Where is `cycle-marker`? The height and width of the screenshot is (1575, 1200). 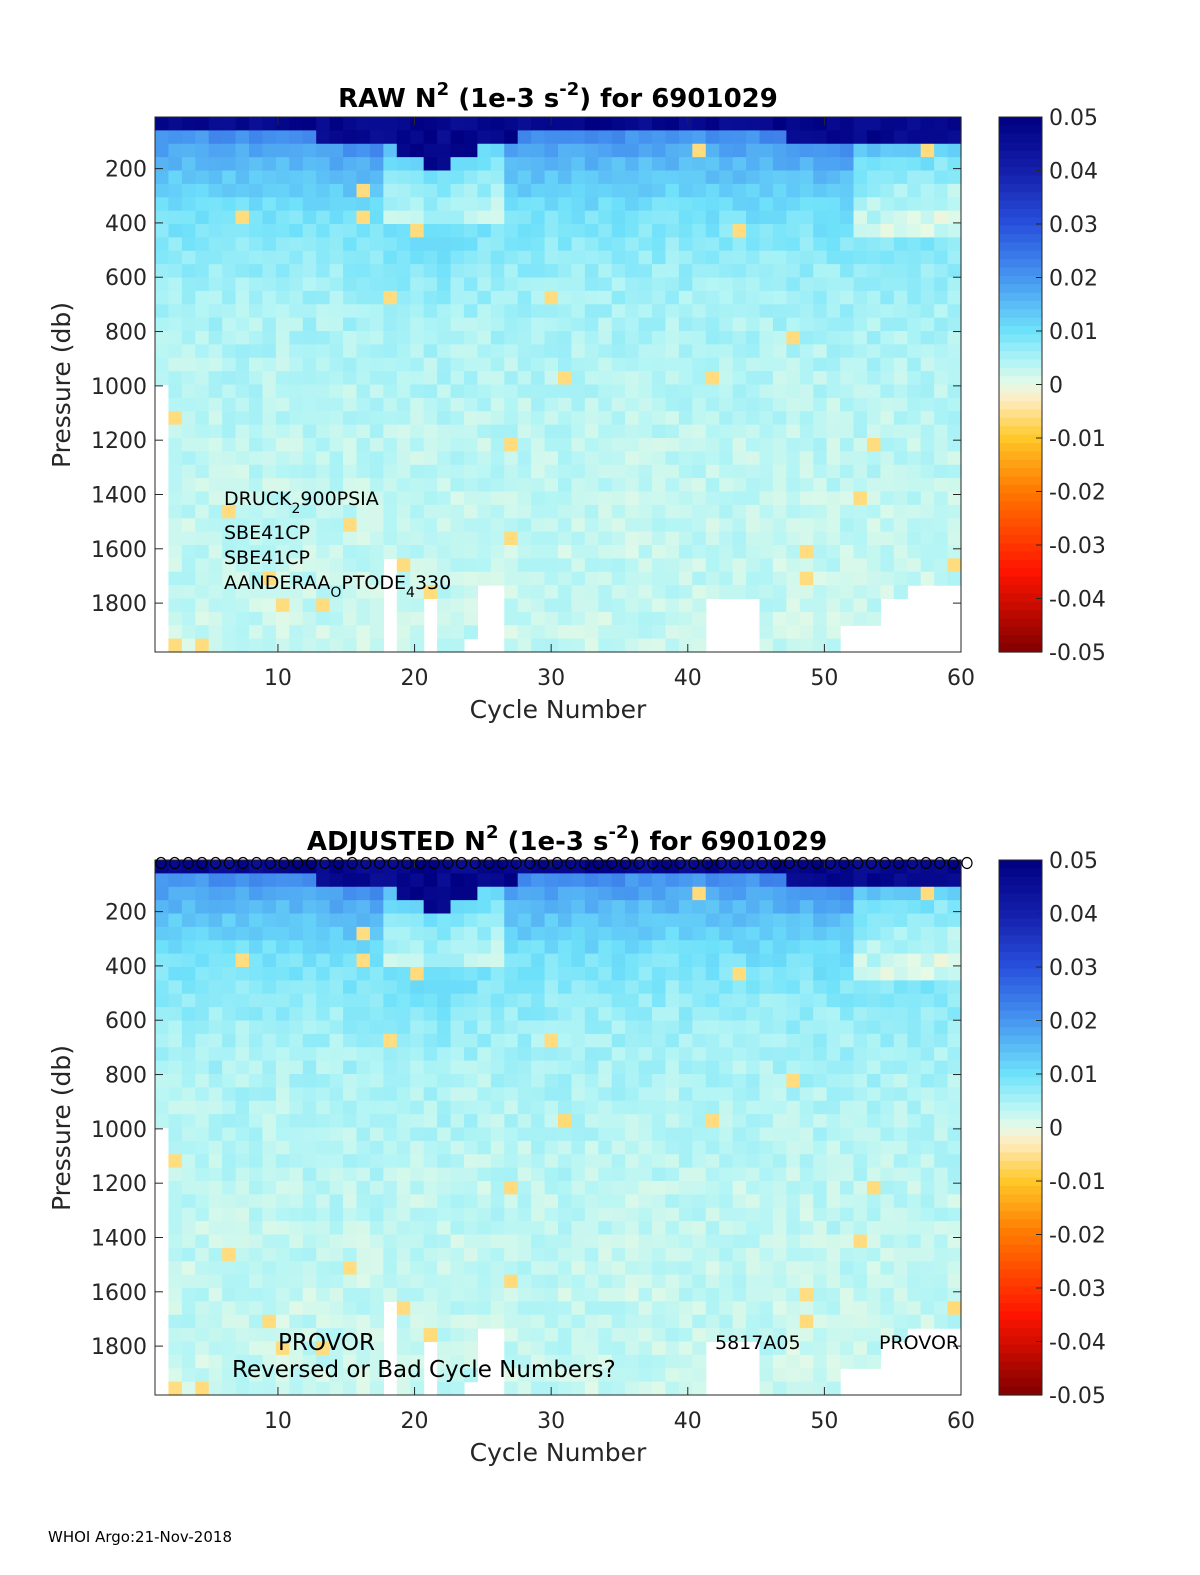 cycle-marker is located at coordinates (571, 863).